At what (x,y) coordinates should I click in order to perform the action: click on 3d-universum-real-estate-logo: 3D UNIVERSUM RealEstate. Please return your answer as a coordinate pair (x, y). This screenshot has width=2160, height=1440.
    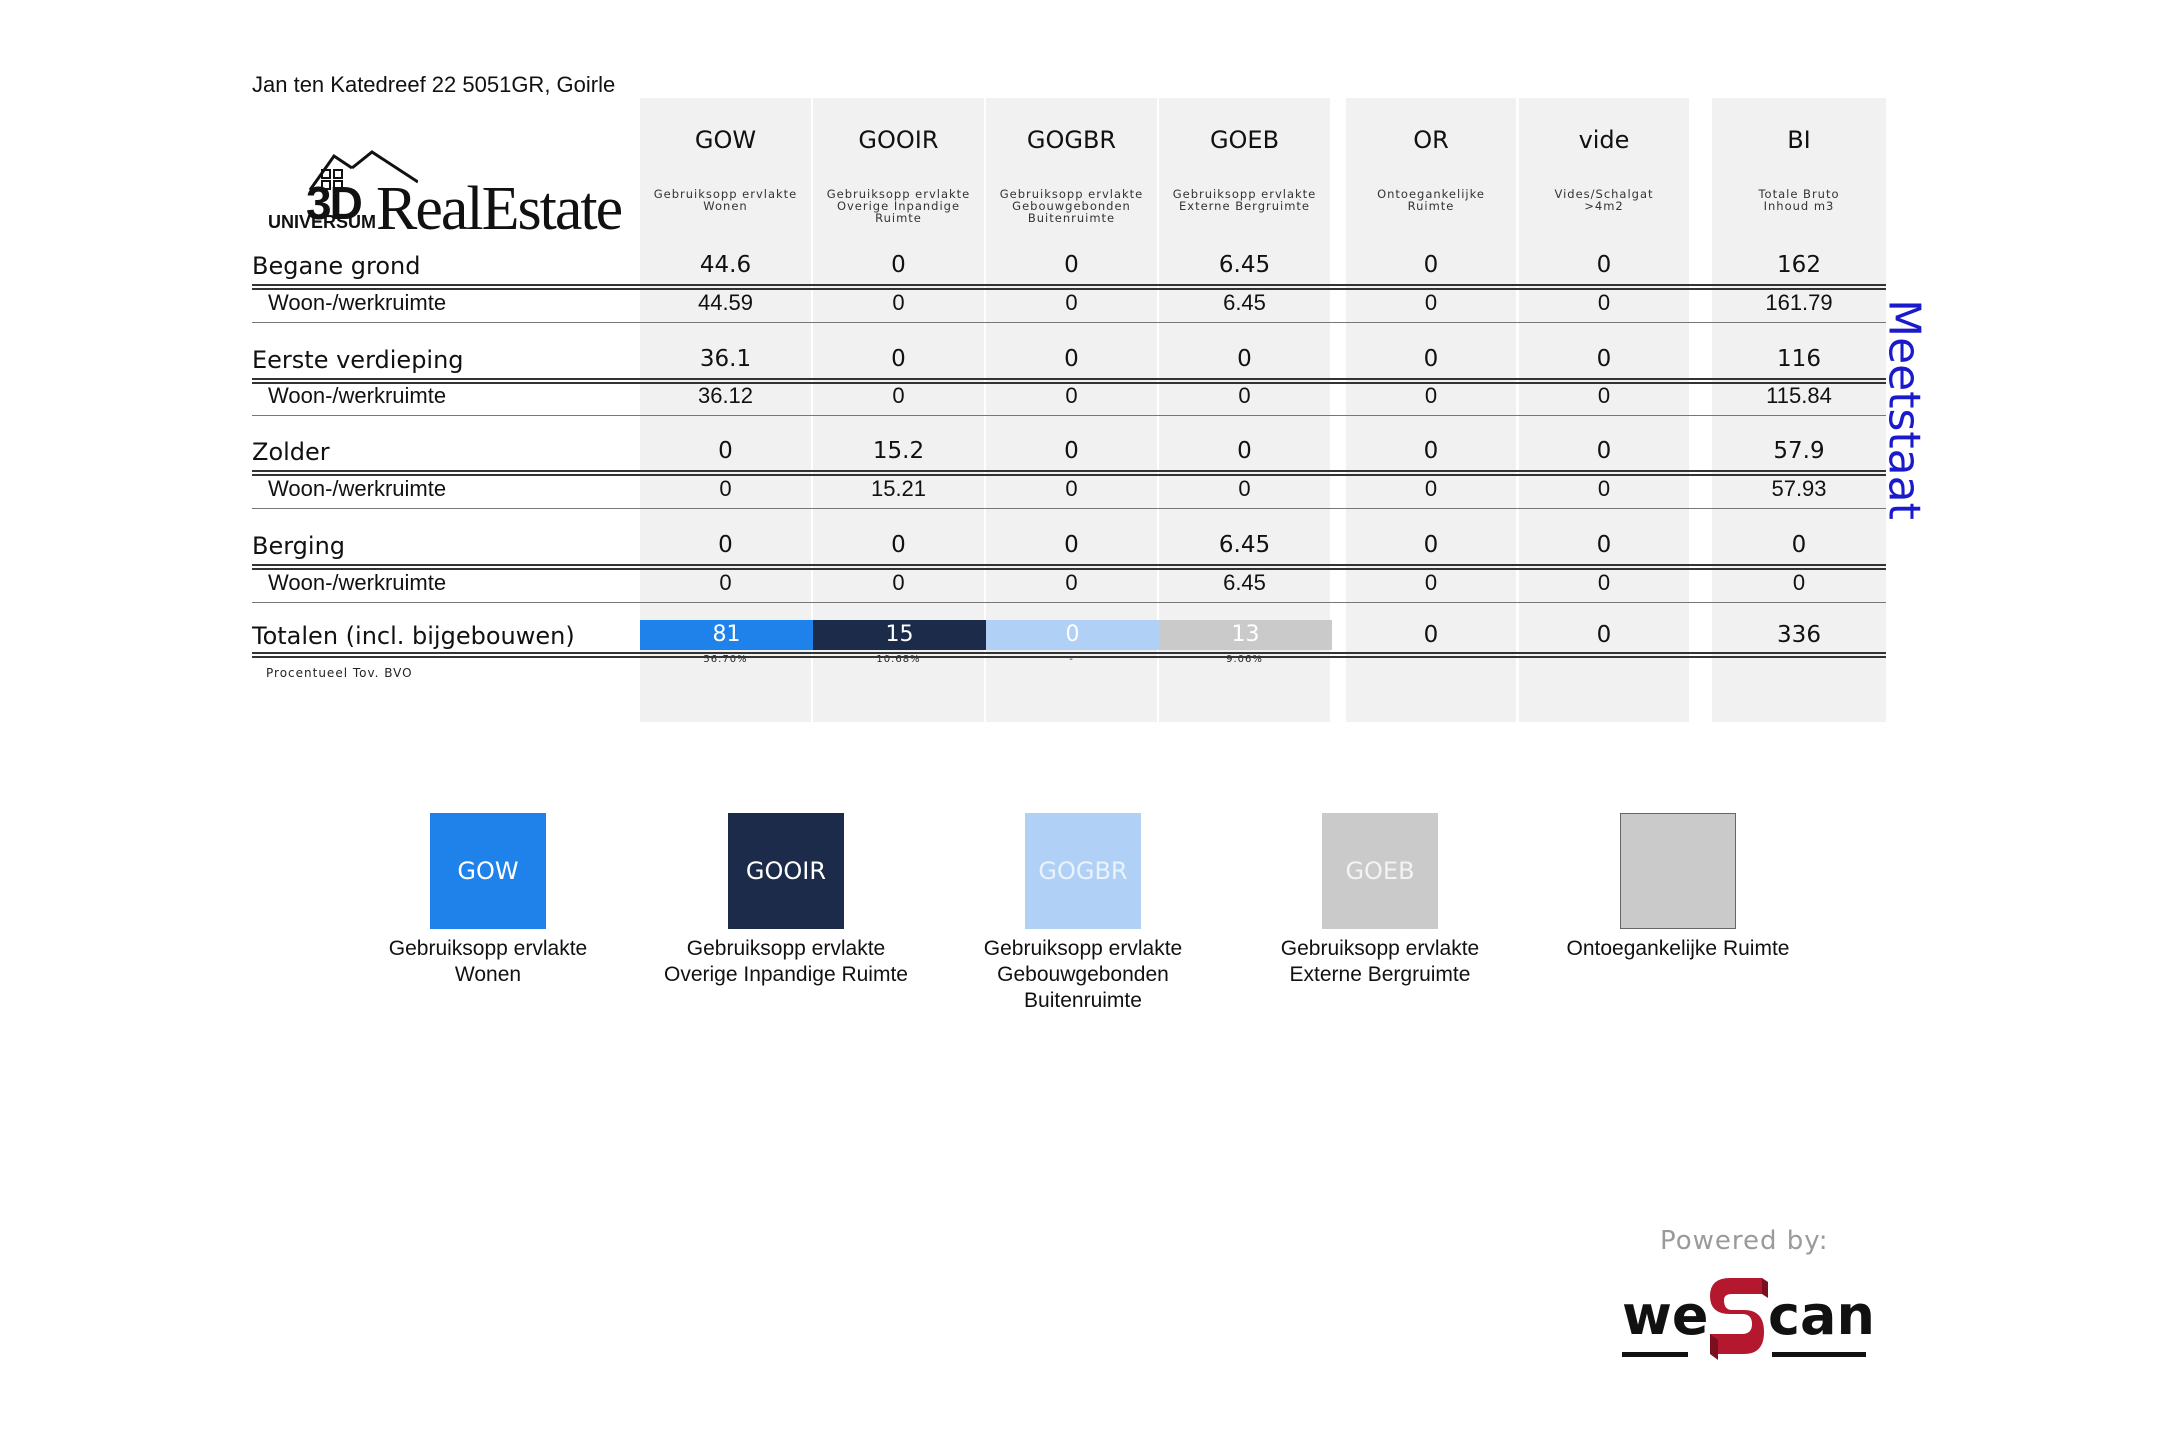
    Looking at the image, I should click on (444, 195).